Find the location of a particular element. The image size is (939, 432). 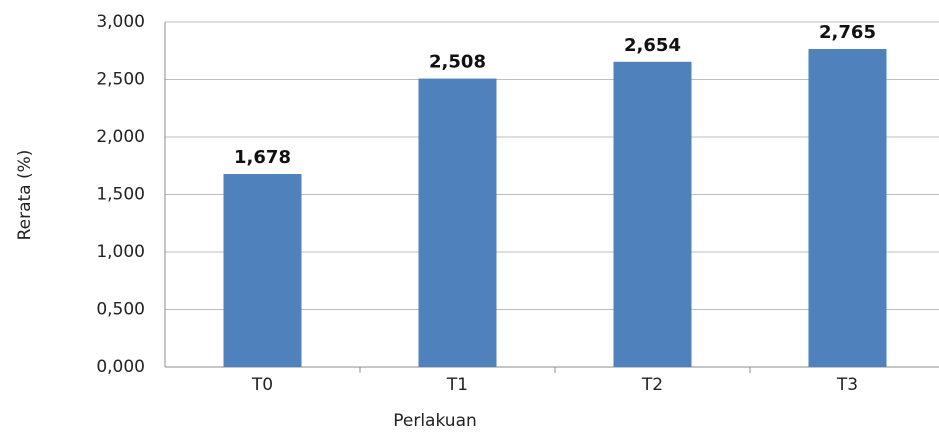

y-tick-label: 1,000 is located at coordinates (120, 252).